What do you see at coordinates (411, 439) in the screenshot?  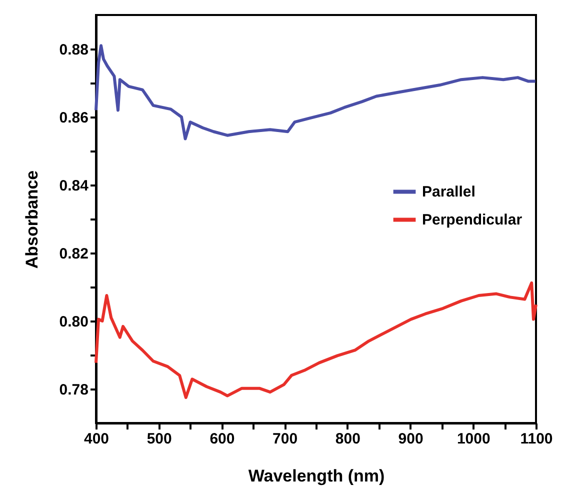 I see `x-tick-label: 900` at bounding box center [411, 439].